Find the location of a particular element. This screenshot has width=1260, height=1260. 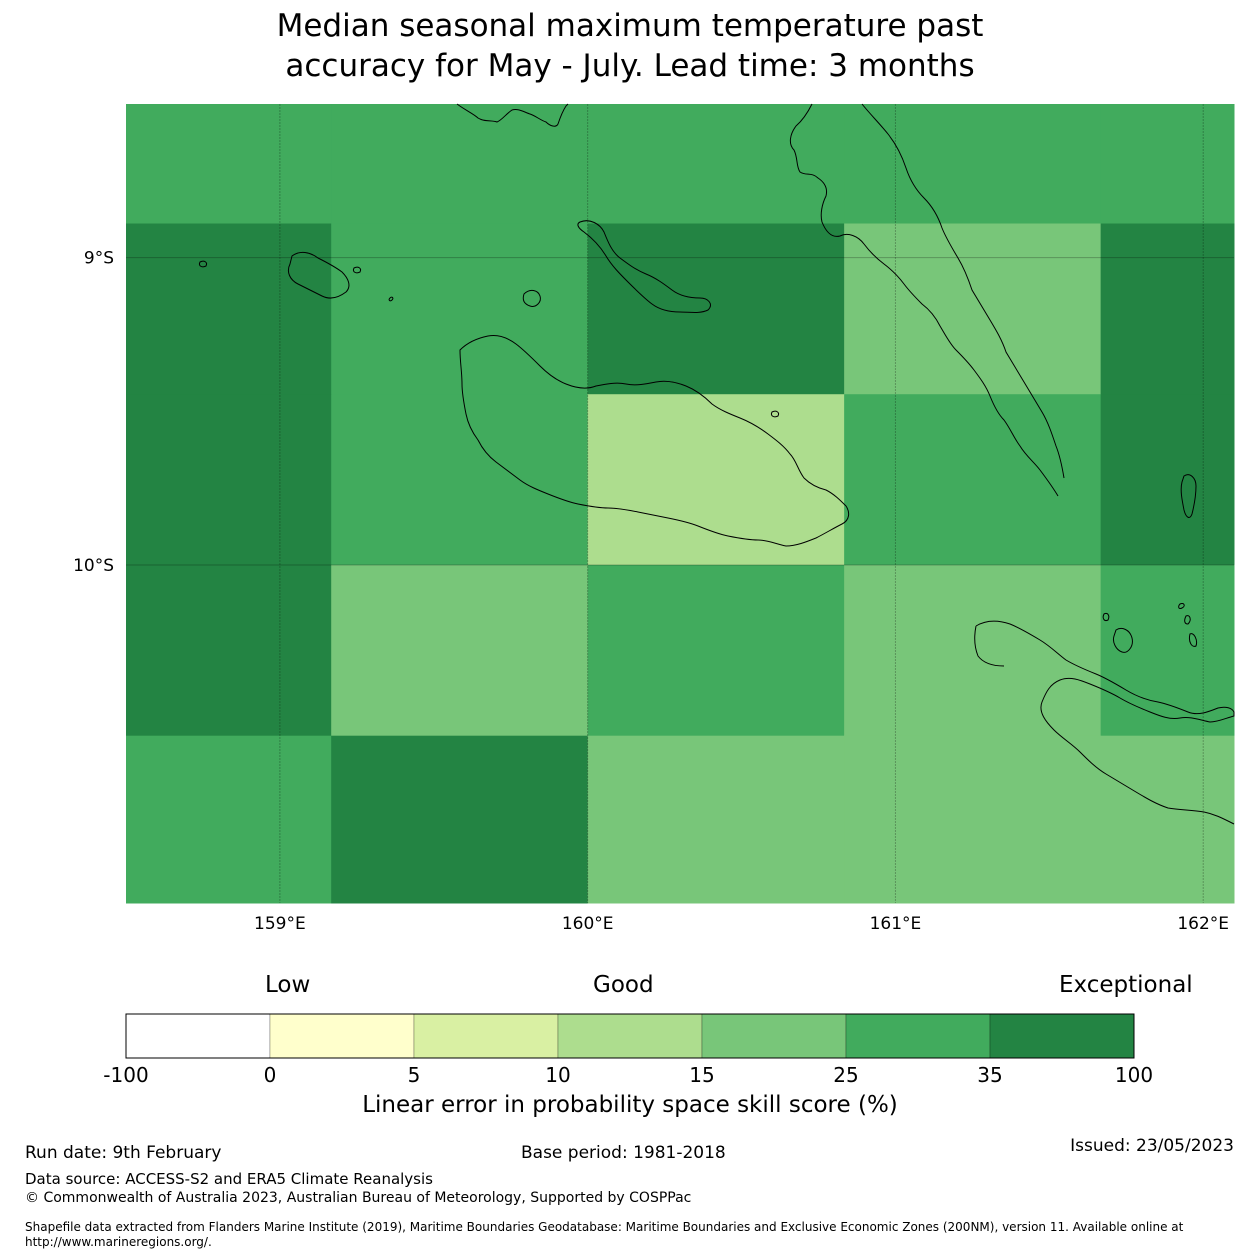

coastline-russell is located at coordinates (318, 275).